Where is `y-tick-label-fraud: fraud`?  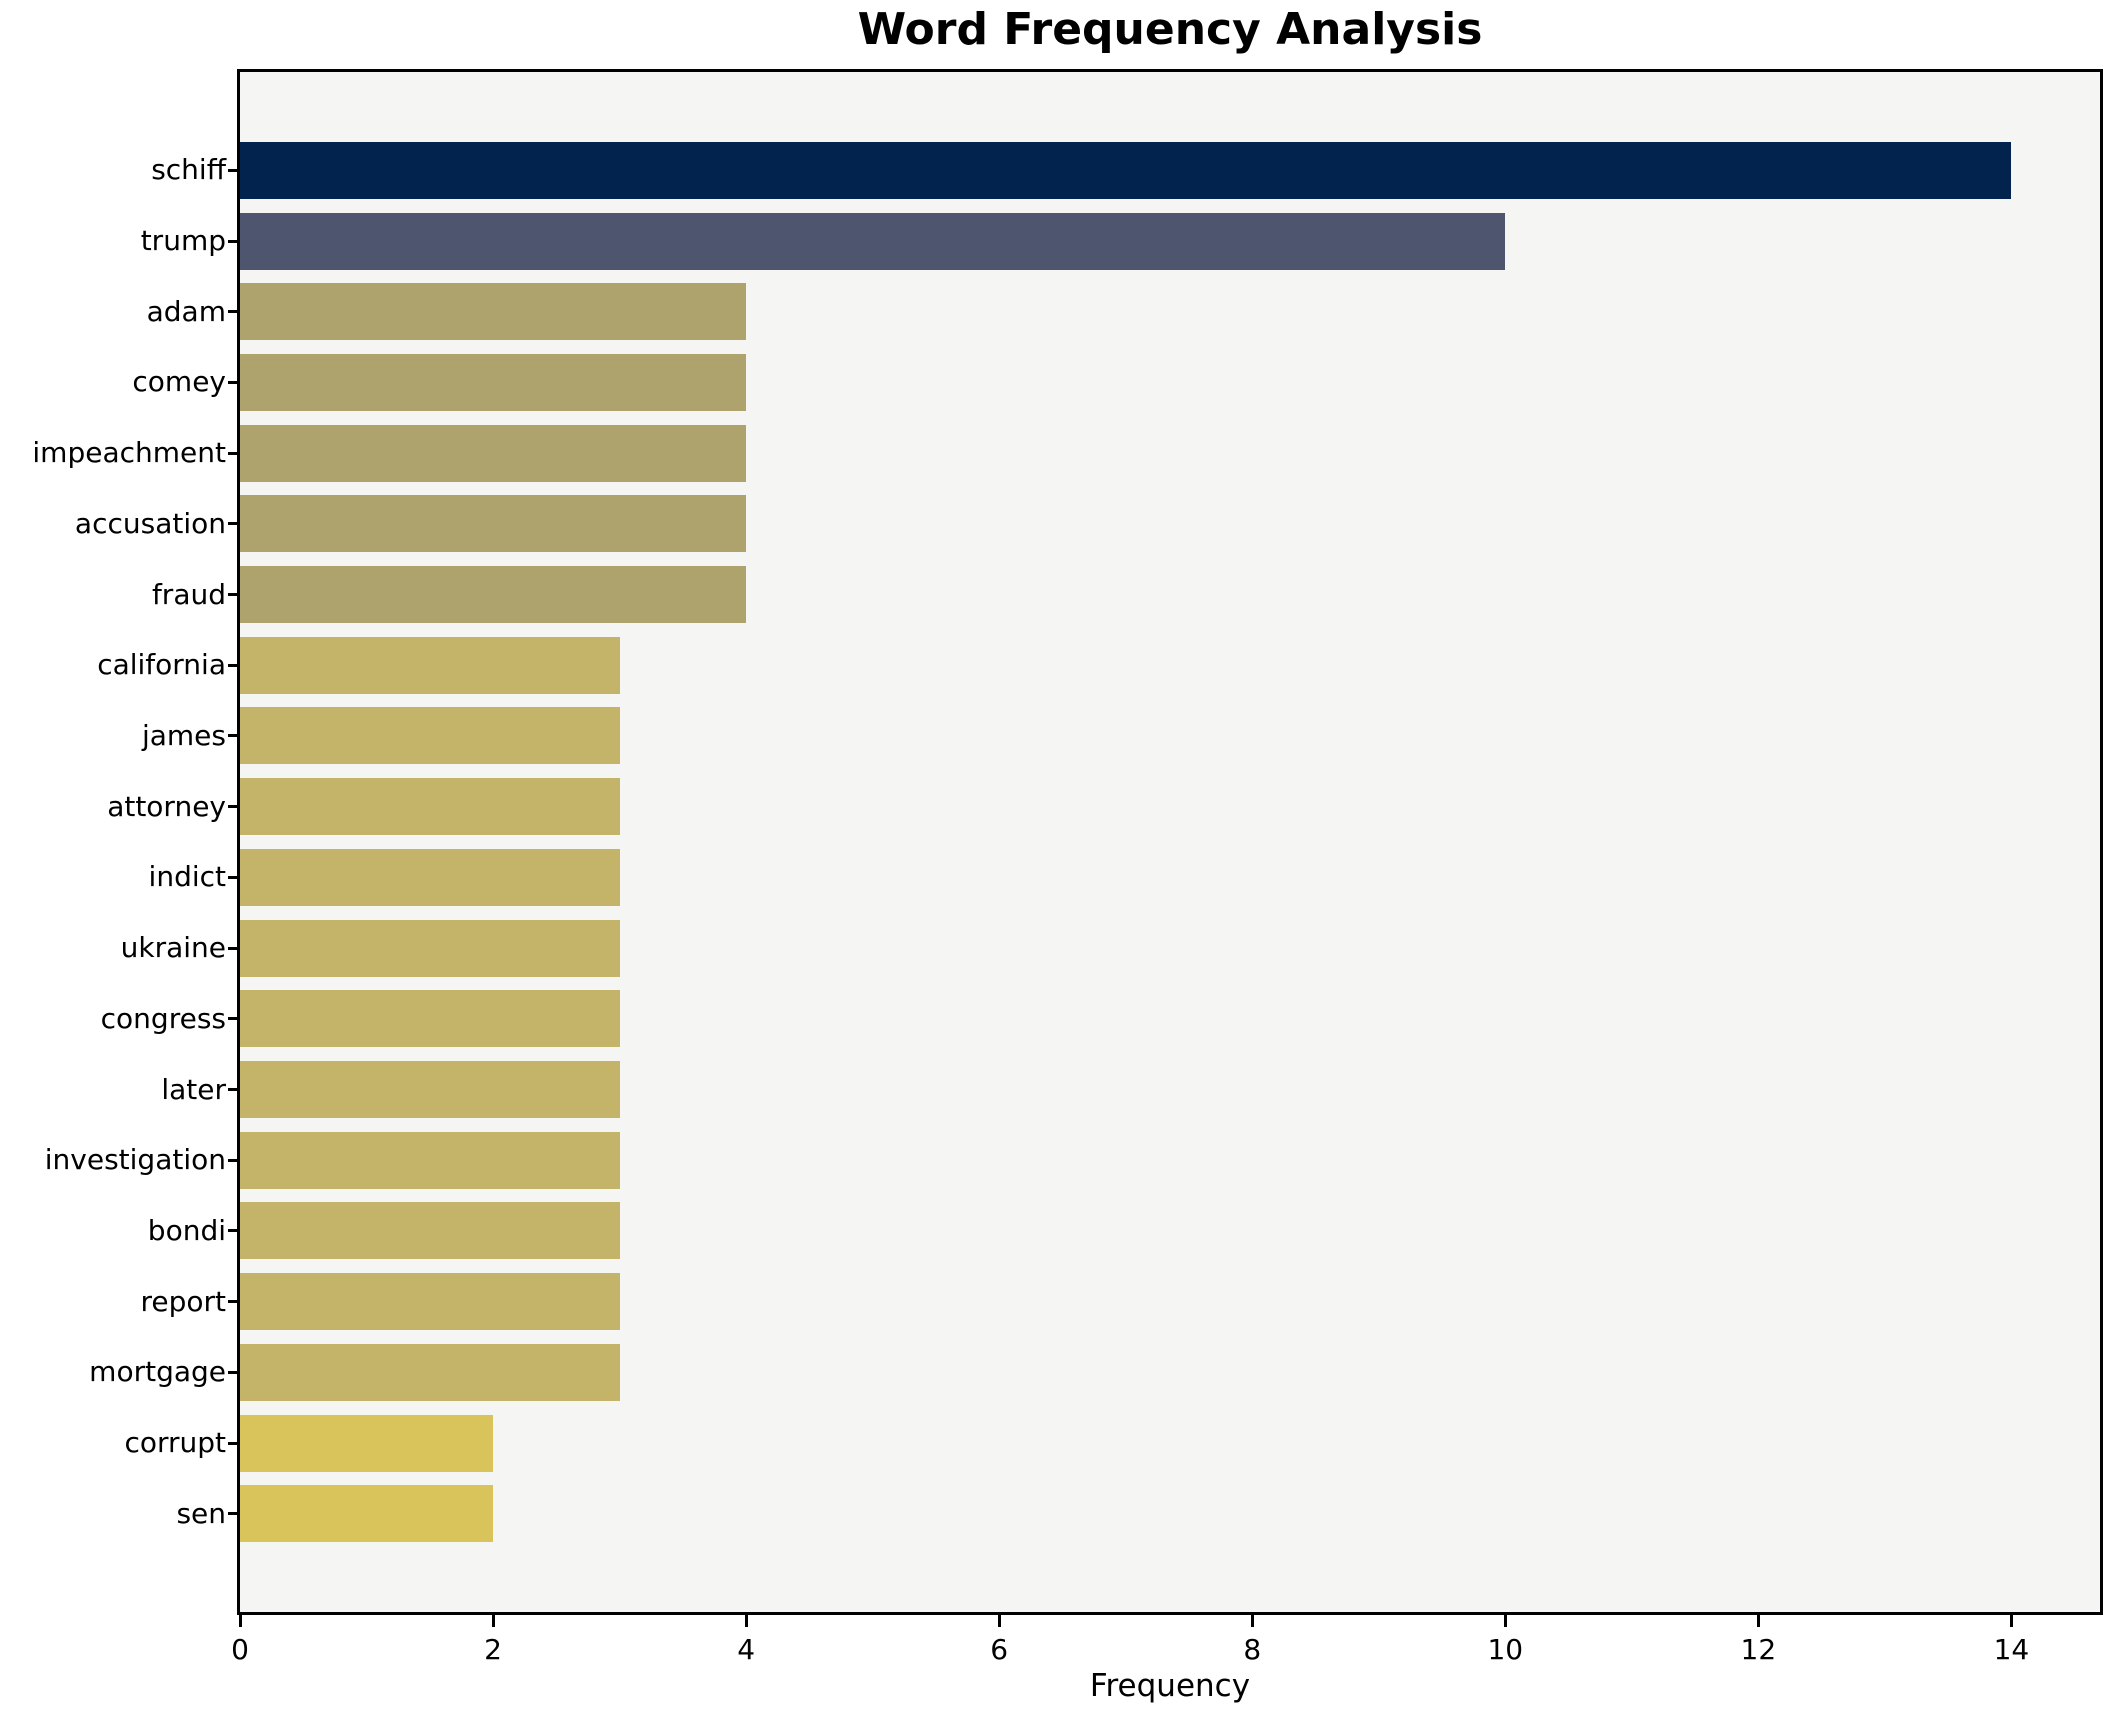 y-tick-label-fraud: fraud is located at coordinates (188, 594).